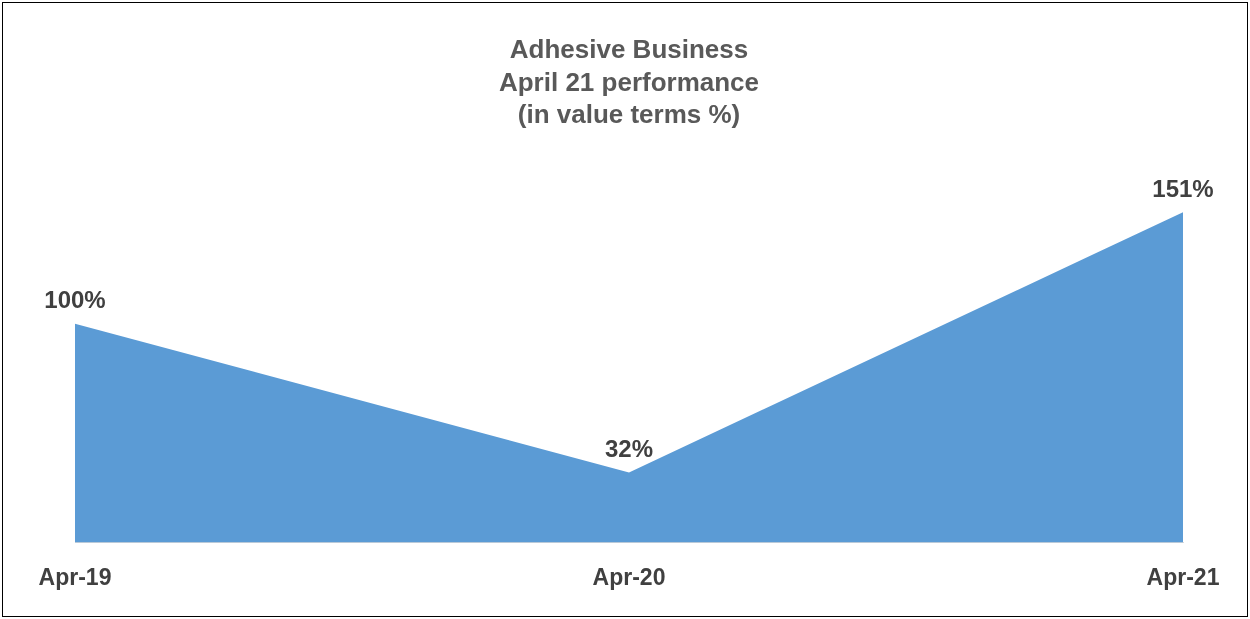 The image size is (1250, 619). Describe the element at coordinates (1183, 188) in the screenshot. I see `data-label: 151%` at that location.